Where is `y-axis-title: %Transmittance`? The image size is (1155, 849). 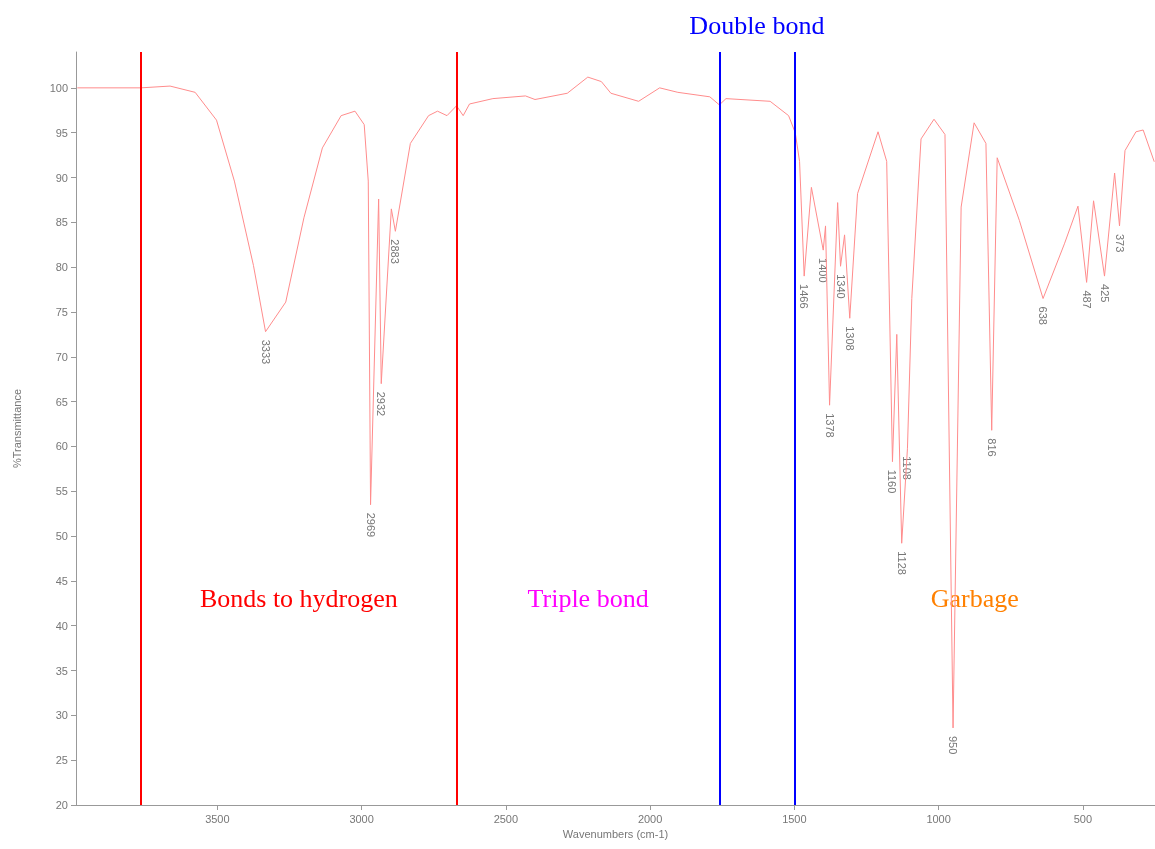
y-axis-title: %Transmittance is located at coordinates (16, 428).